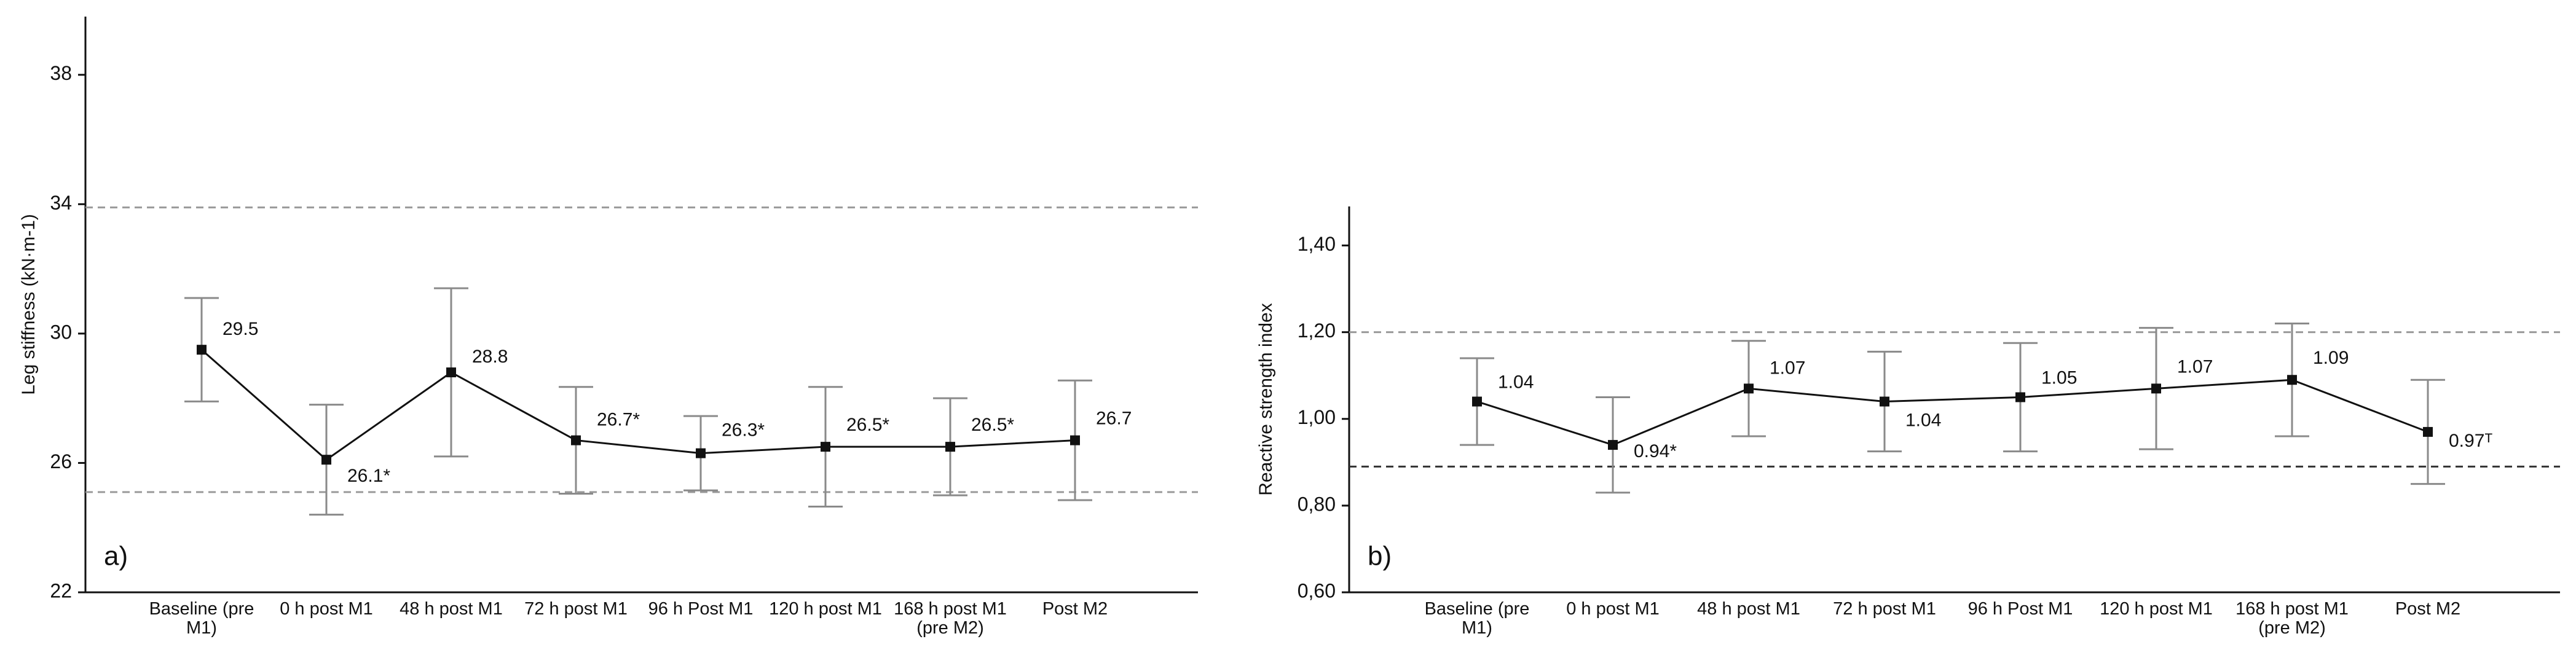 Image resolution: width=2576 pixels, height=647 pixels. What do you see at coordinates (490, 357) in the screenshot?
I see `data-label: 28.8` at bounding box center [490, 357].